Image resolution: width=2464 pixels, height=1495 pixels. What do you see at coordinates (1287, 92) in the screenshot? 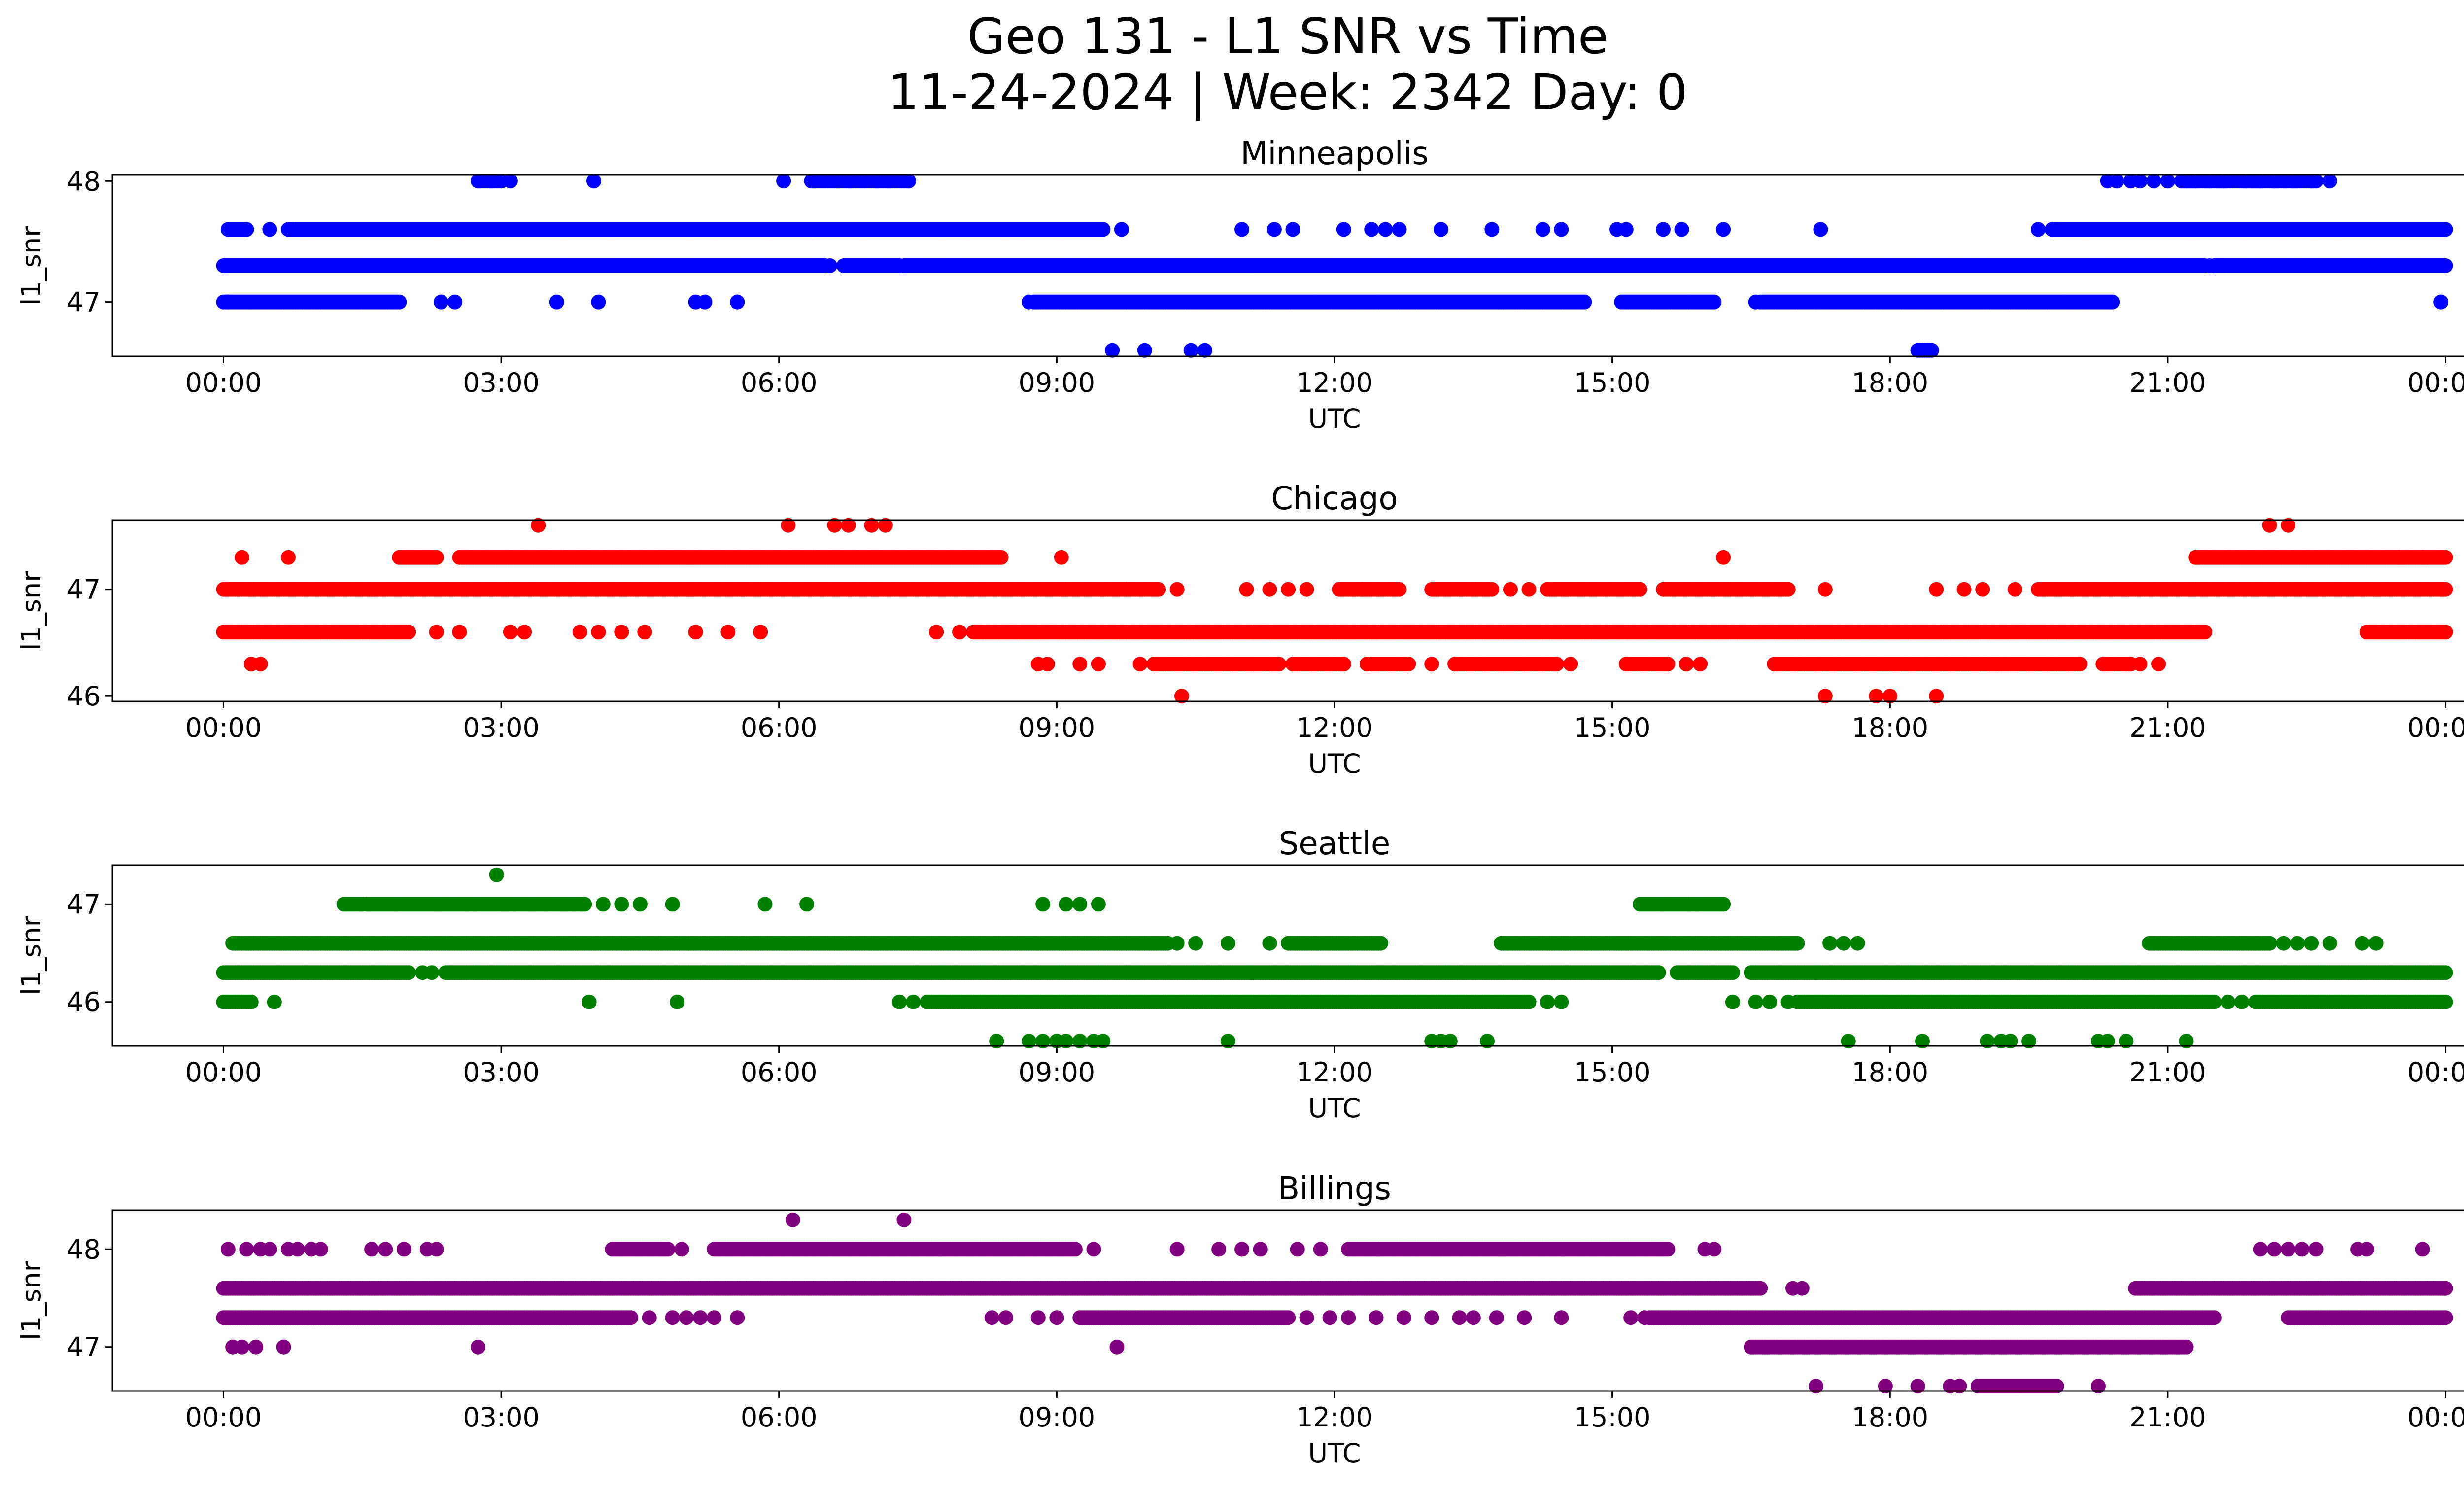
I see `figure-title-line-2: 11-24-2024 | Week: 2342 Day: 0` at bounding box center [1287, 92].